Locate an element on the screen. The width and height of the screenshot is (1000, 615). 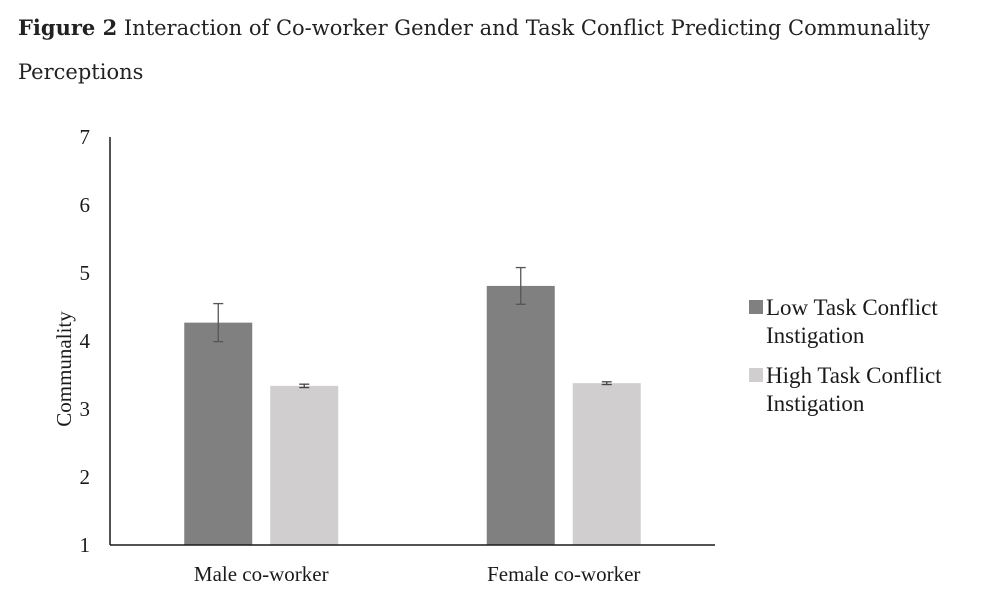
x-tick-label: Female co-worker is located at coordinates (563, 574).